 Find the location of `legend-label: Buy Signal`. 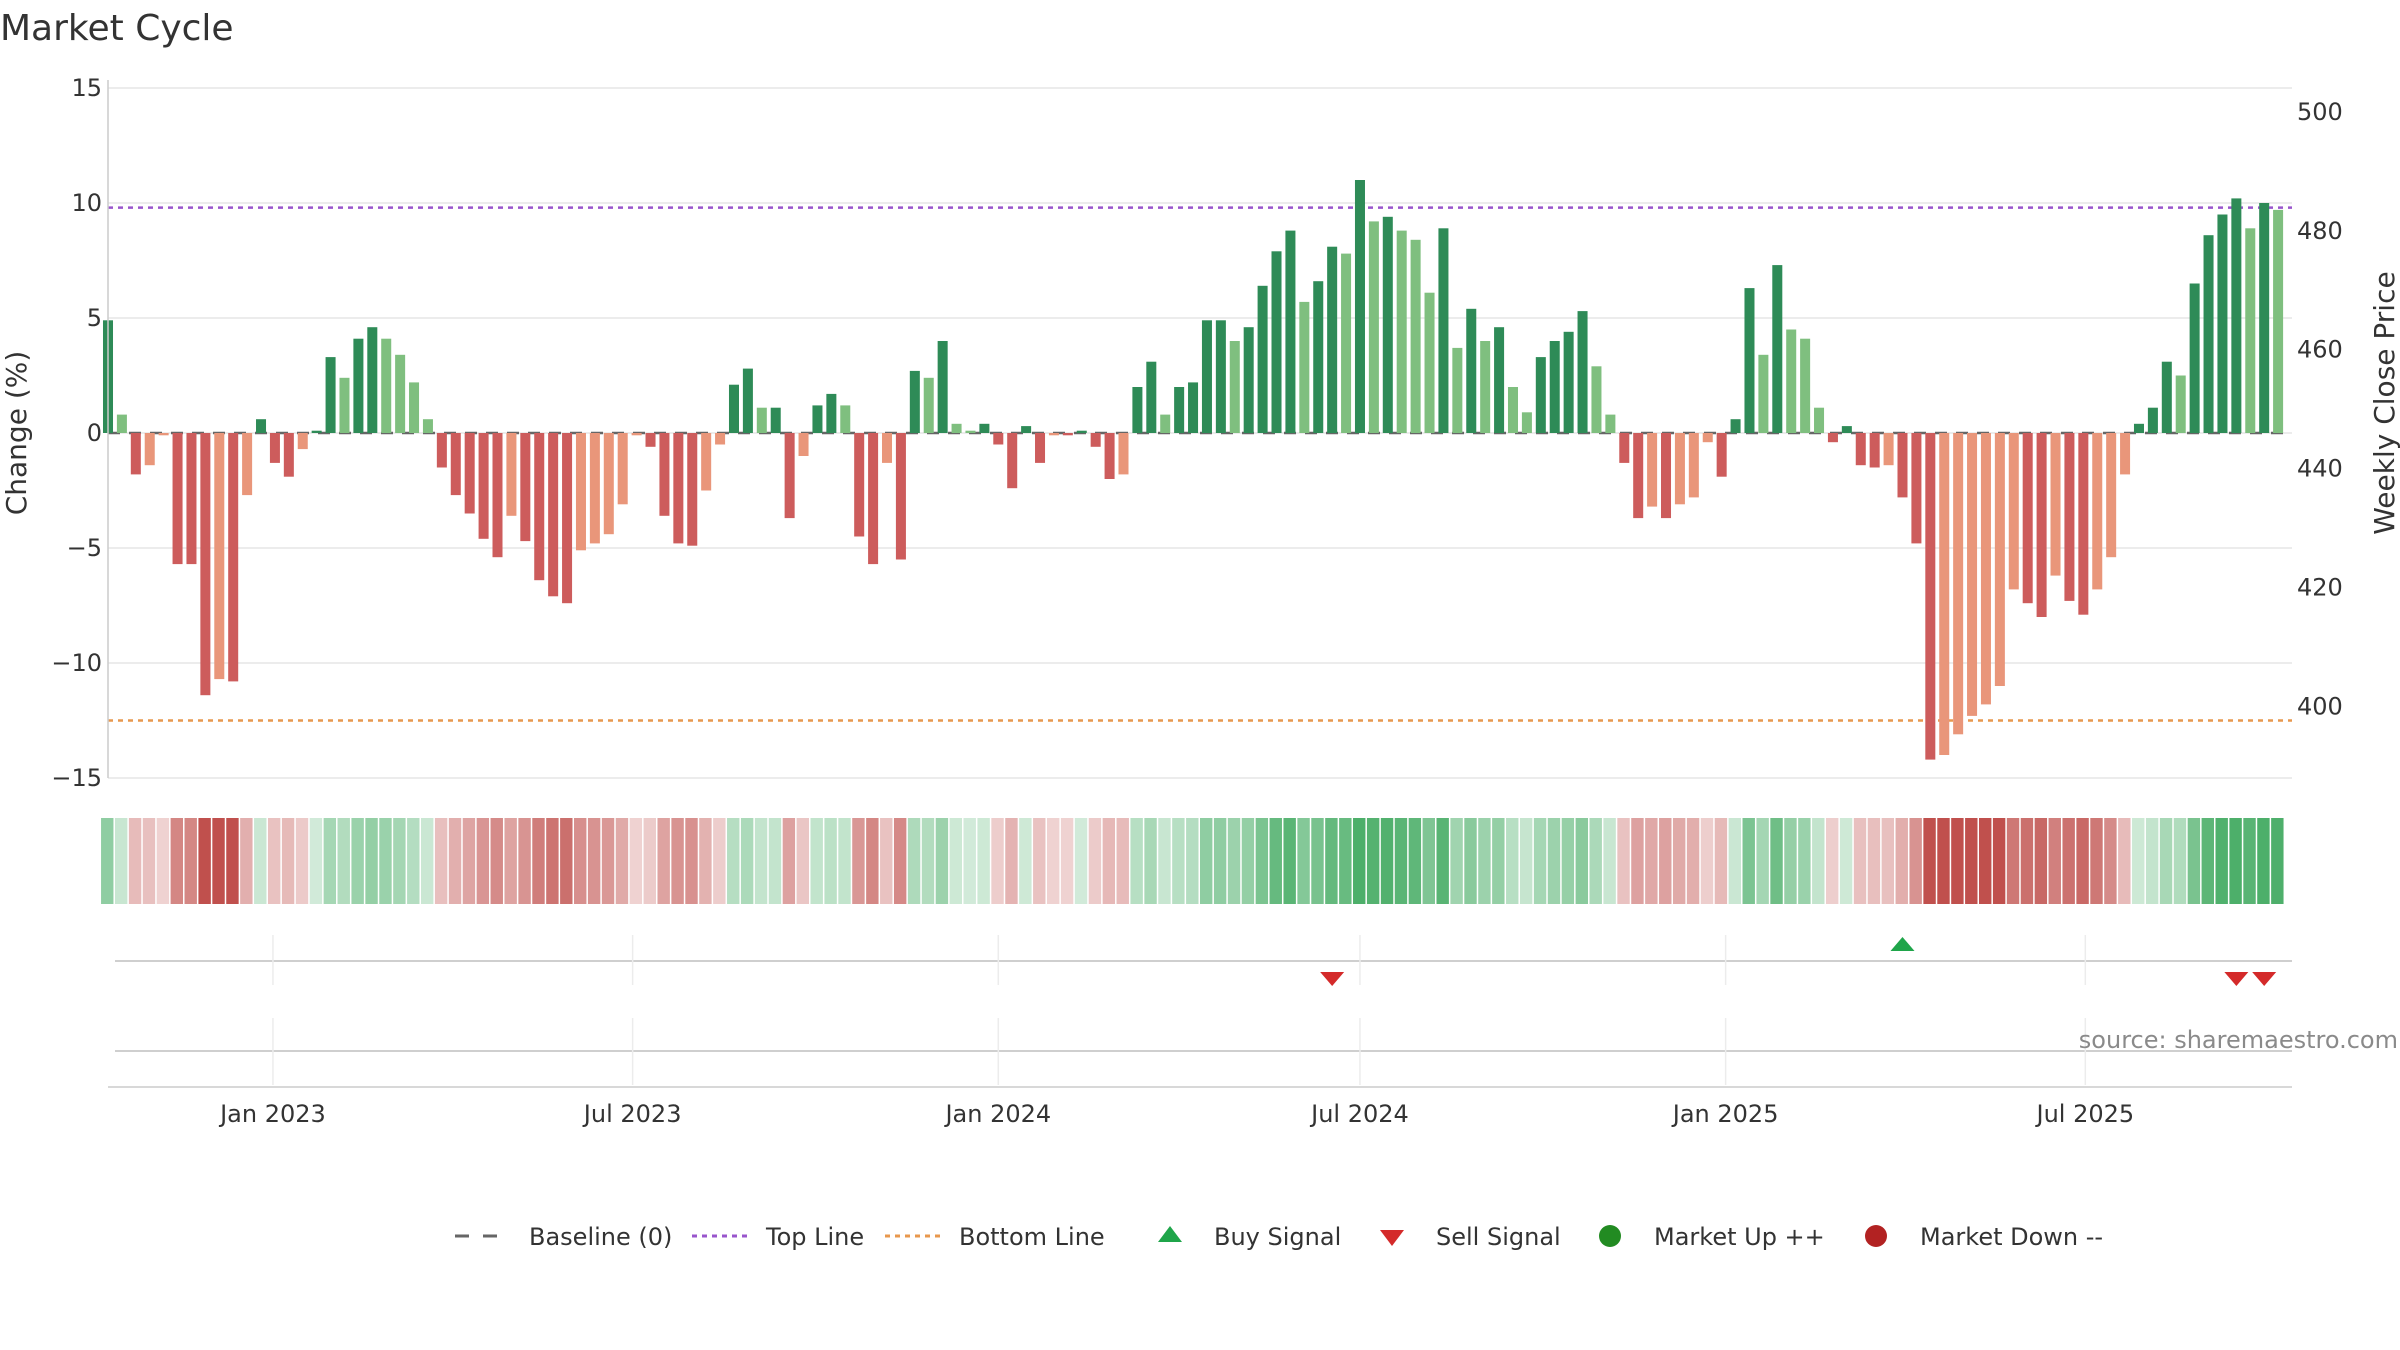

legend-label: Buy Signal is located at coordinates (1277, 1237).